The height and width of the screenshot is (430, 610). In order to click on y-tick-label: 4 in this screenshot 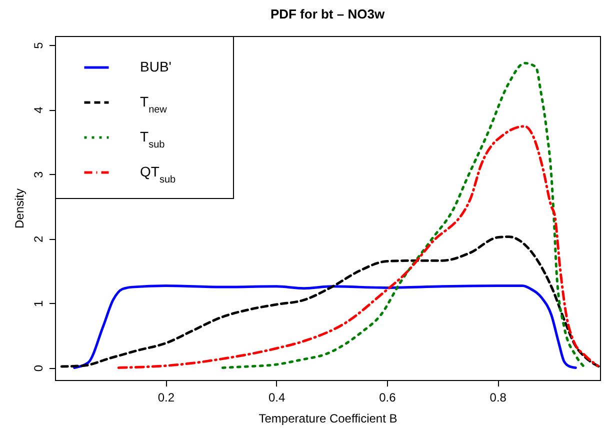, I will do `click(39, 110)`.